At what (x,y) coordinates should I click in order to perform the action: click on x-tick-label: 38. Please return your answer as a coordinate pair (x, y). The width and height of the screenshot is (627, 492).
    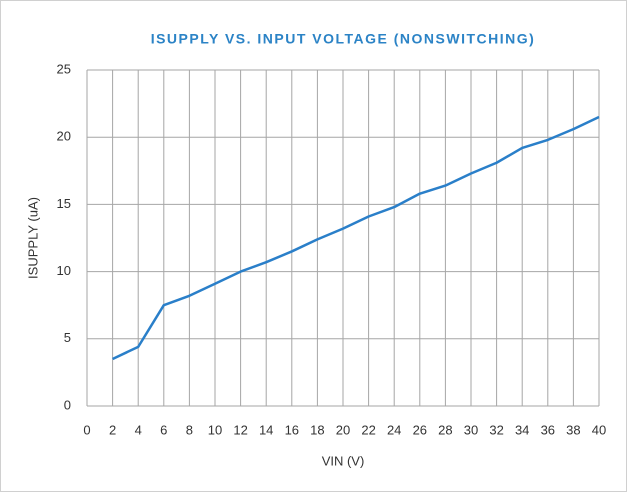
    Looking at the image, I should click on (573, 429).